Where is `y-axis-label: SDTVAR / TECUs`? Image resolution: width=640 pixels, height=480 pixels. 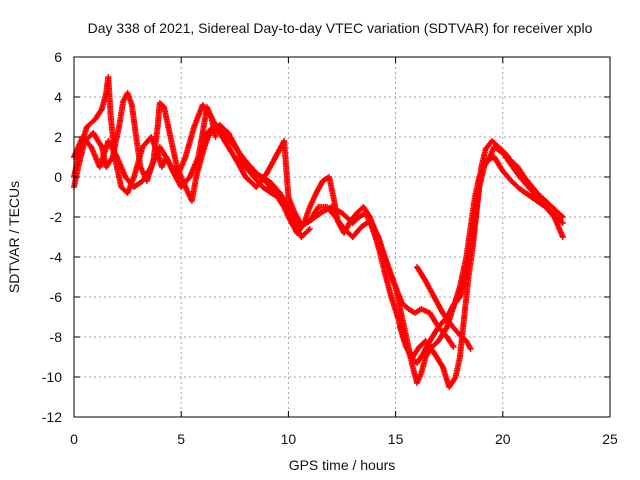
y-axis-label: SDTVAR / TECUs is located at coordinates (14, 237).